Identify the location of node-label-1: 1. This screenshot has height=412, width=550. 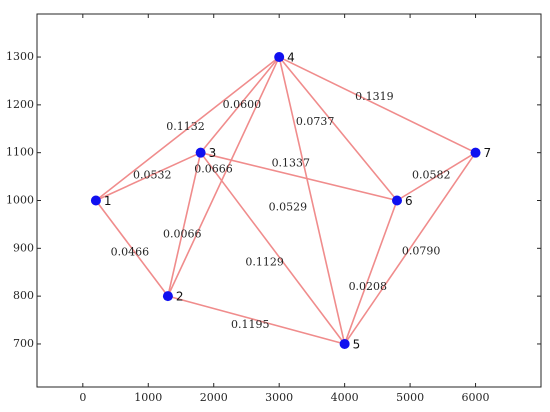
(108, 201).